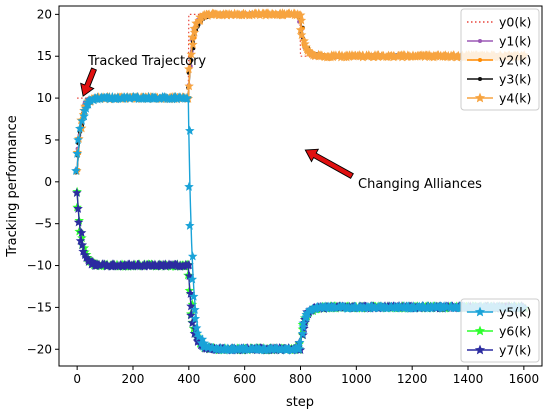 This screenshot has width=550, height=414. I want to click on y-tick-label: −20, so click(39, 349).